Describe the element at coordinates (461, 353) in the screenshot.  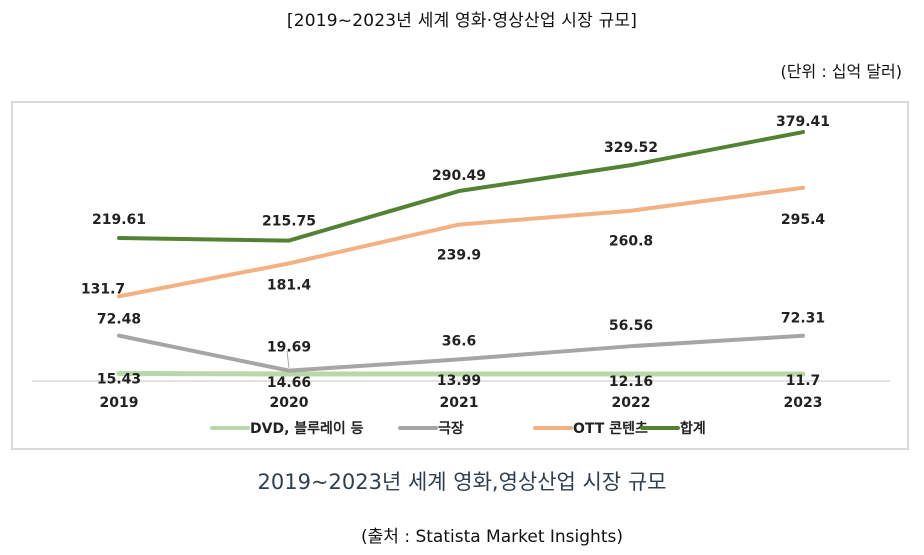
I see `series-line-theater` at that location.